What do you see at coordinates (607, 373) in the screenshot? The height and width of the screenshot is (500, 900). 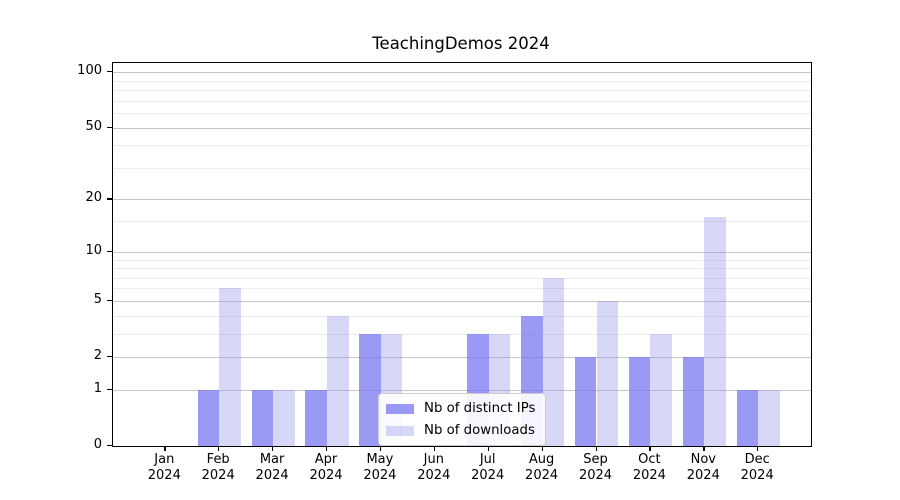 I see `bar-downloads-sep` at bounding box center [607, 373].